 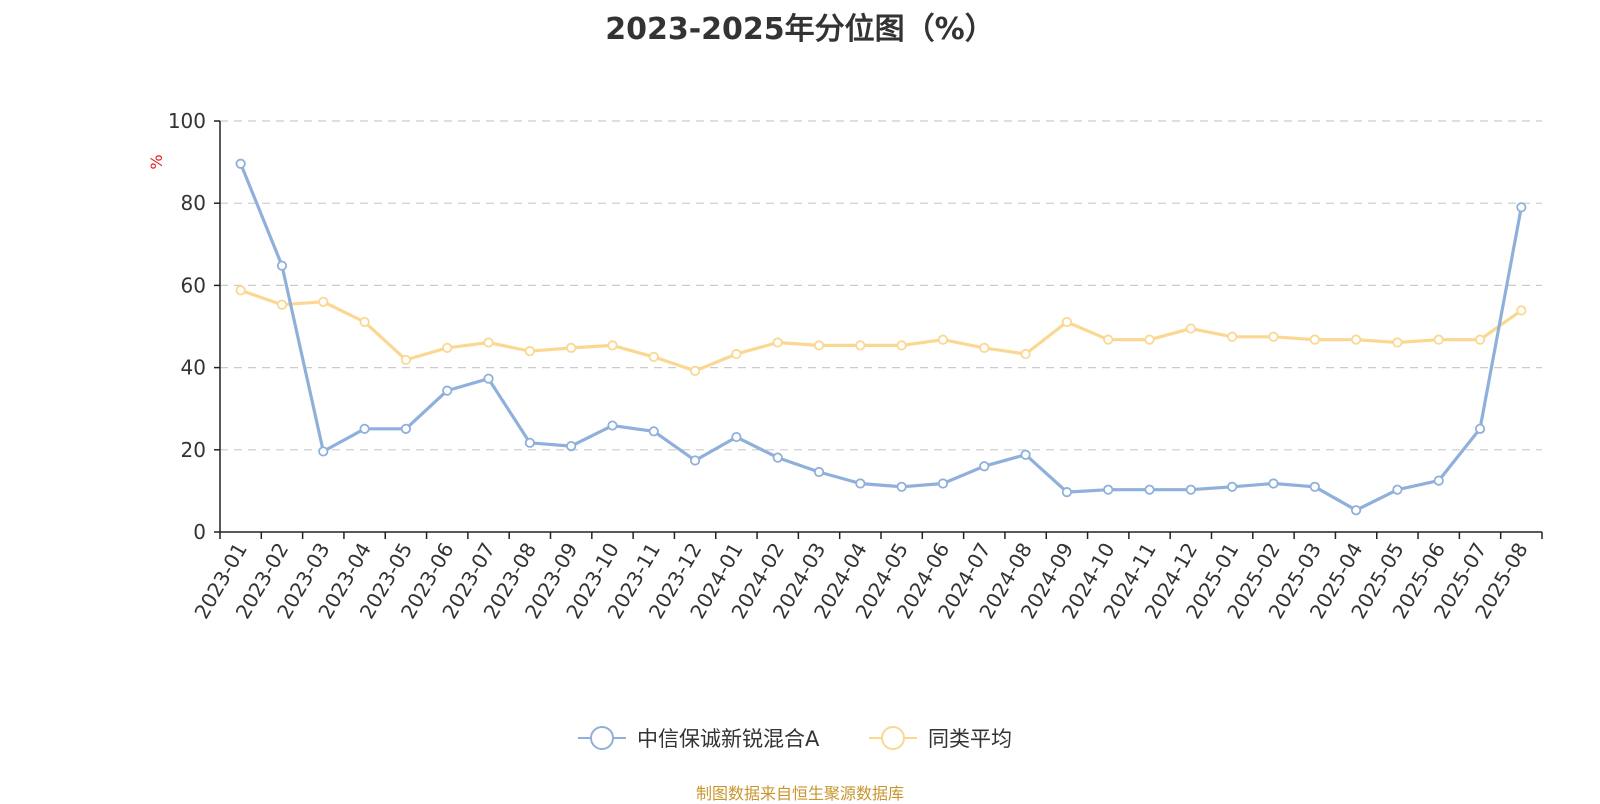 I want to click on y-tick-label: 80, so click(x=193, y=203).